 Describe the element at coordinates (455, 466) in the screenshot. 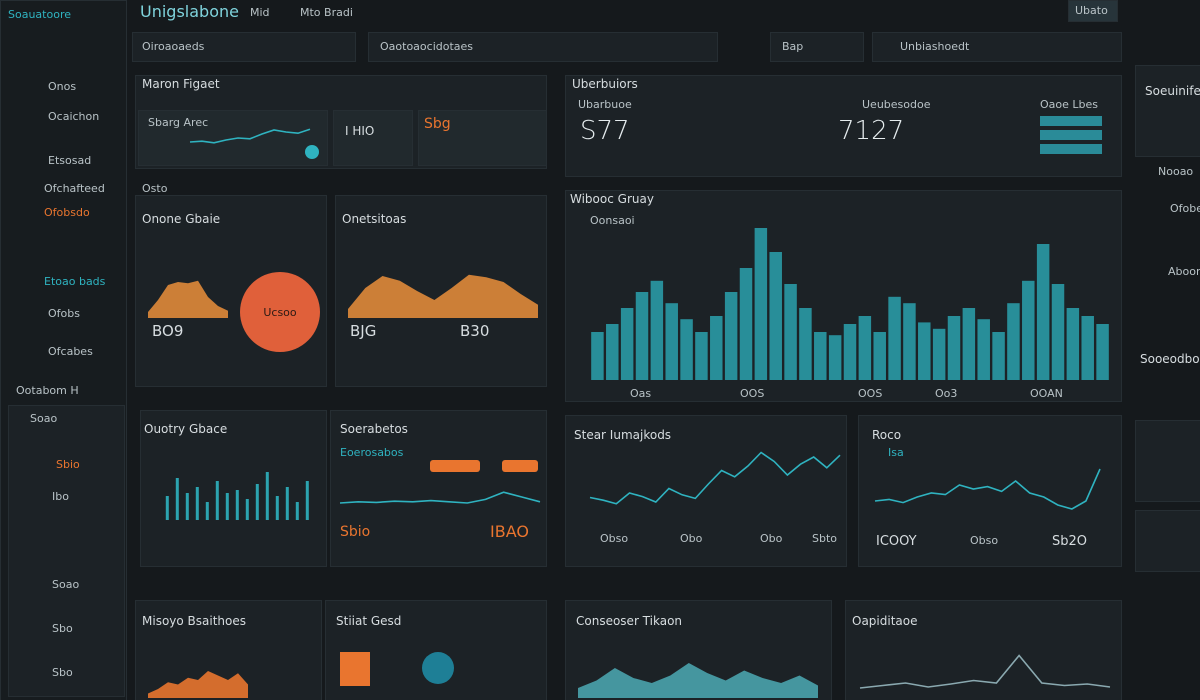

I see `badge` at that location.